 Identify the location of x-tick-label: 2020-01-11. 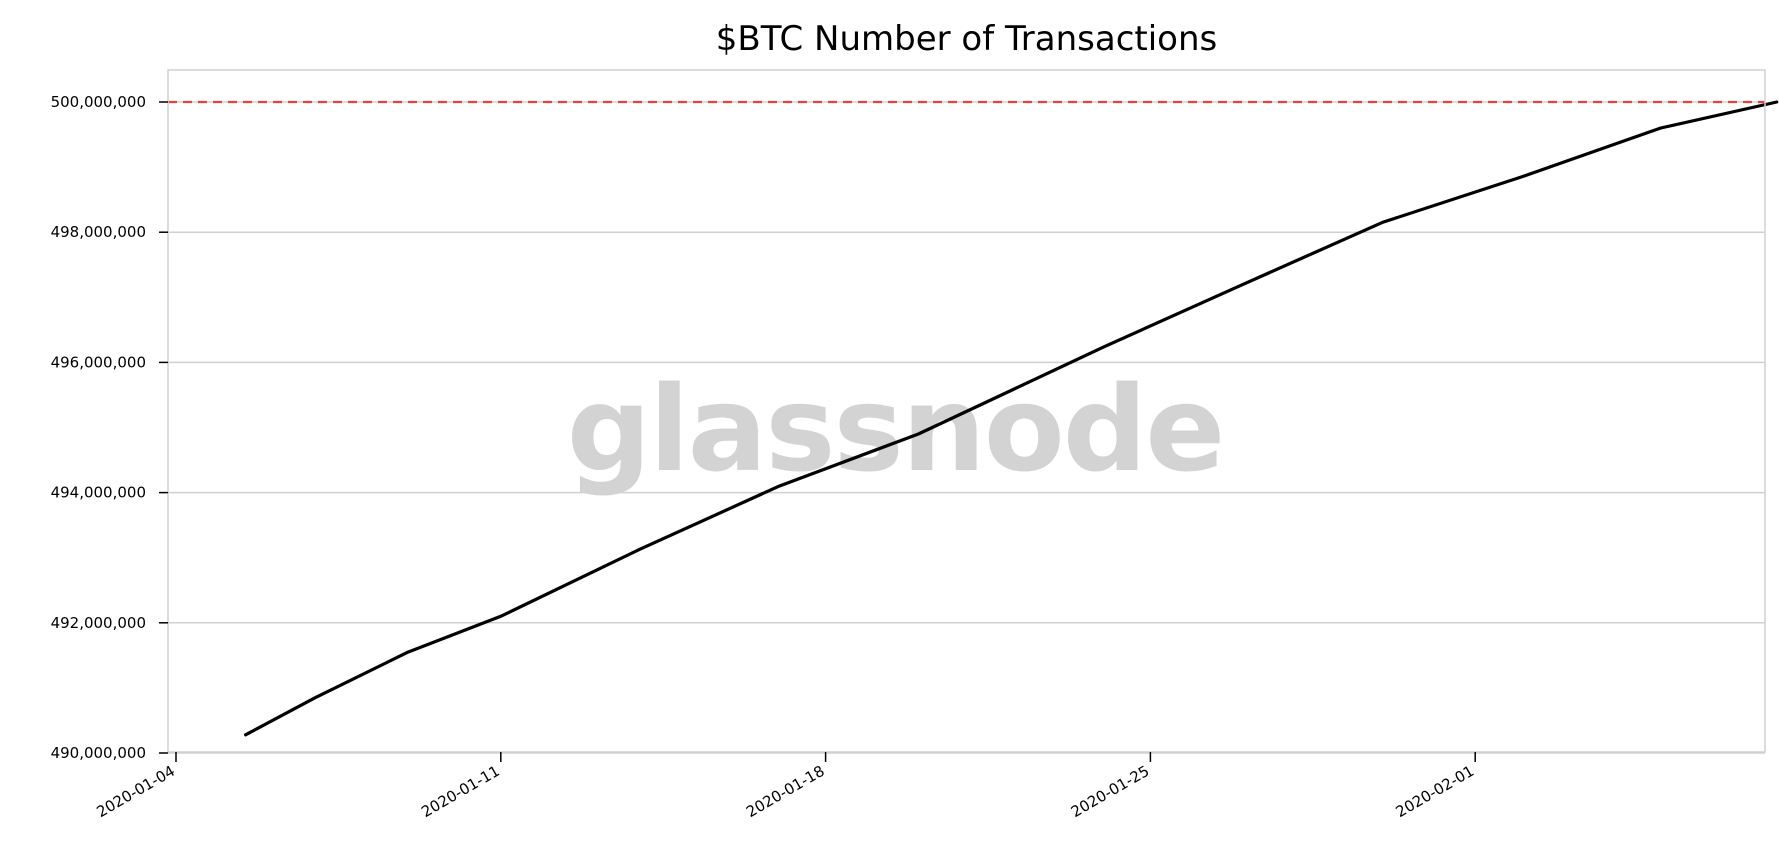
(460, 791).